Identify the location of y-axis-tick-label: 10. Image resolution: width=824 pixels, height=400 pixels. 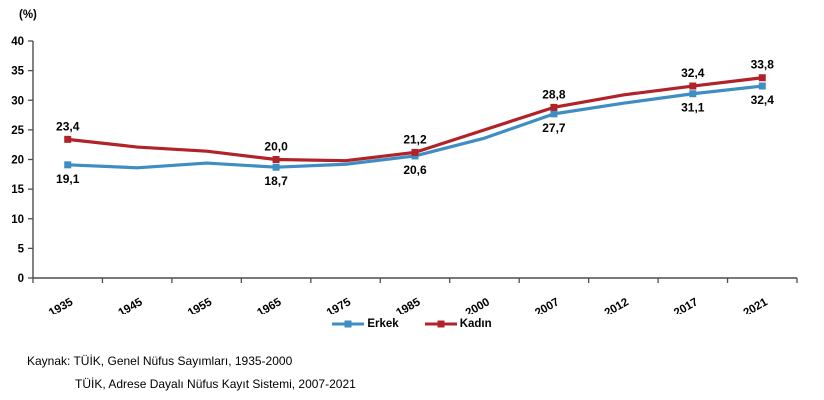
(17, 220).